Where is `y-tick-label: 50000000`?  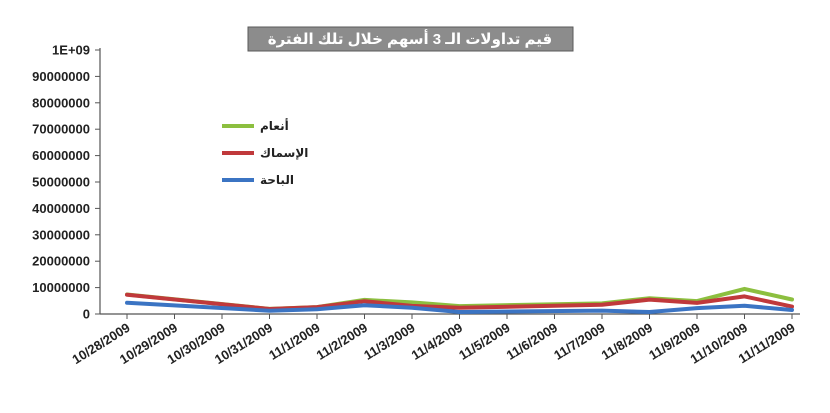 y-tick-label: 50000000 is located at coordinates (61, 182).